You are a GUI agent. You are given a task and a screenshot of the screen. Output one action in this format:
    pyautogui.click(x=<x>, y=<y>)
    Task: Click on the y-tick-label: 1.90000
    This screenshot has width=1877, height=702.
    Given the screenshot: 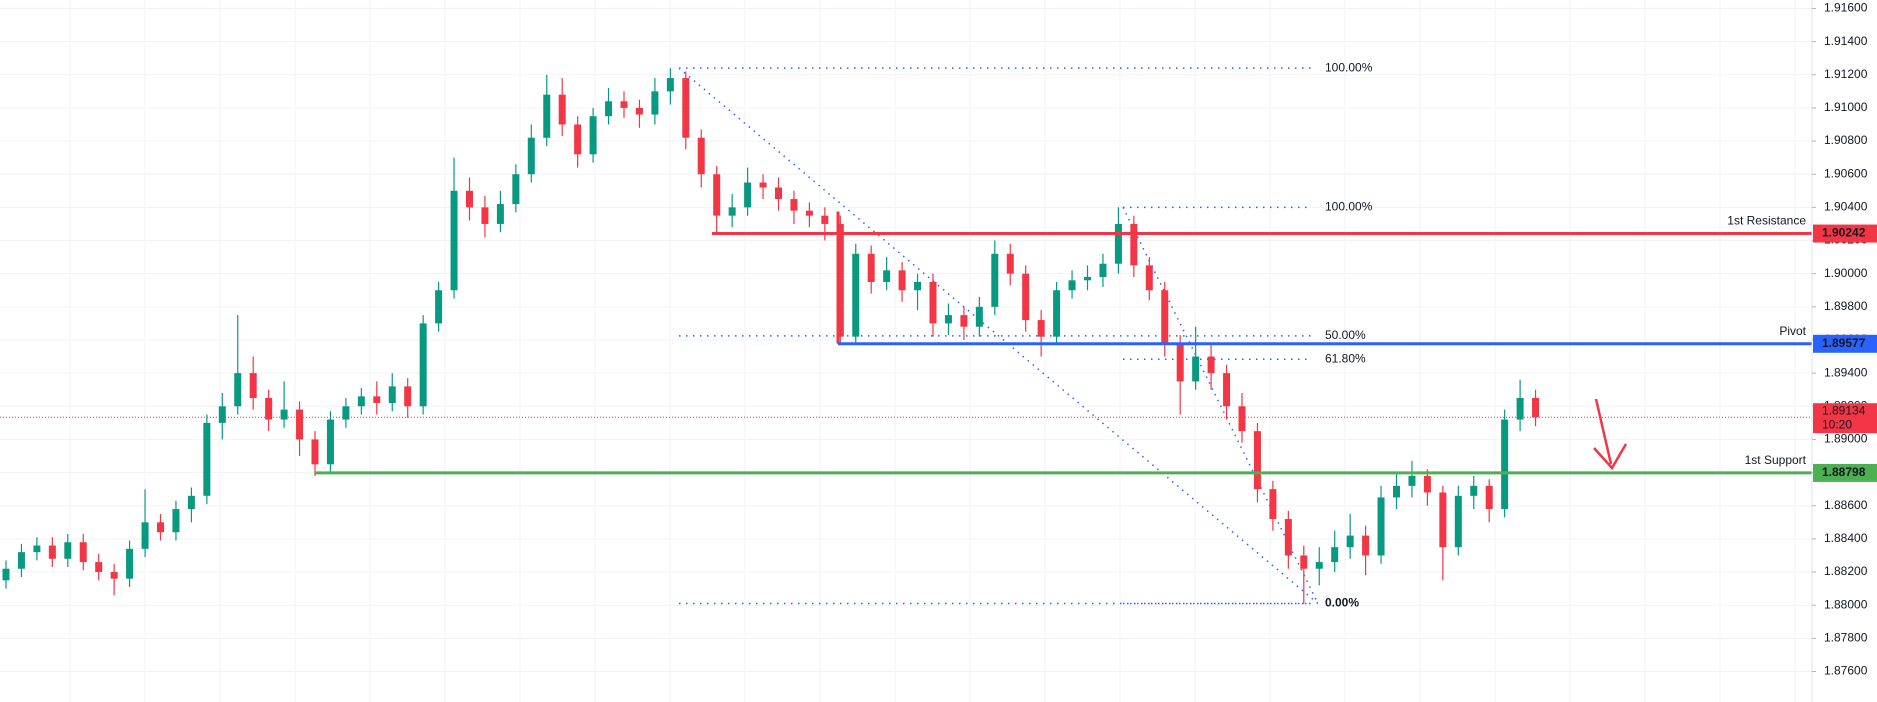 What is the action you would take?
    pyautogui.click(x=1846, y=273)
    